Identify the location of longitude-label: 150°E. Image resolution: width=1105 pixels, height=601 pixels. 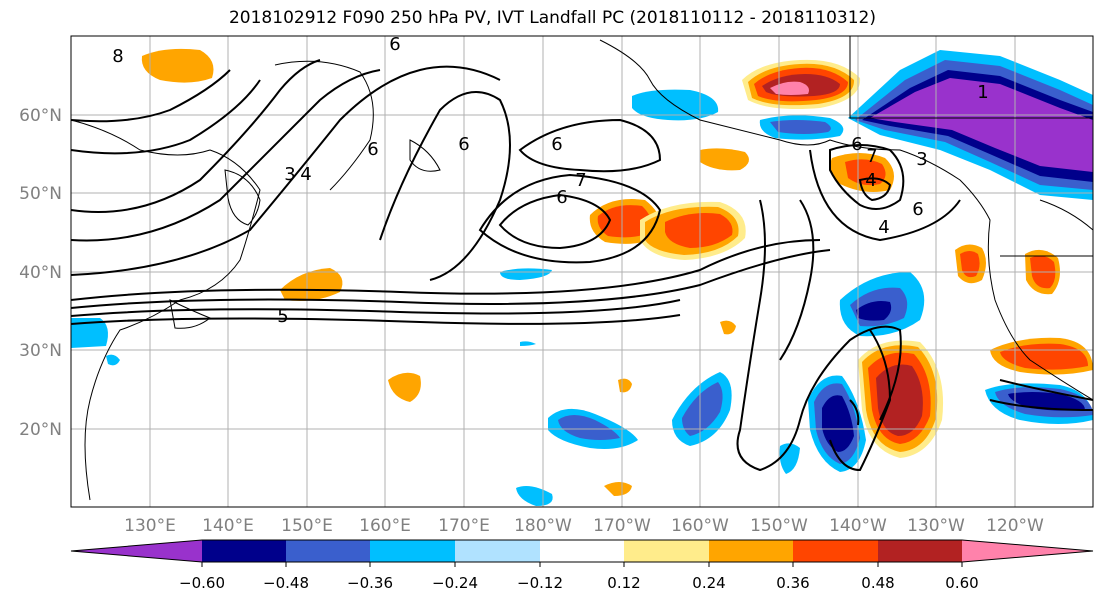
(307, 526).